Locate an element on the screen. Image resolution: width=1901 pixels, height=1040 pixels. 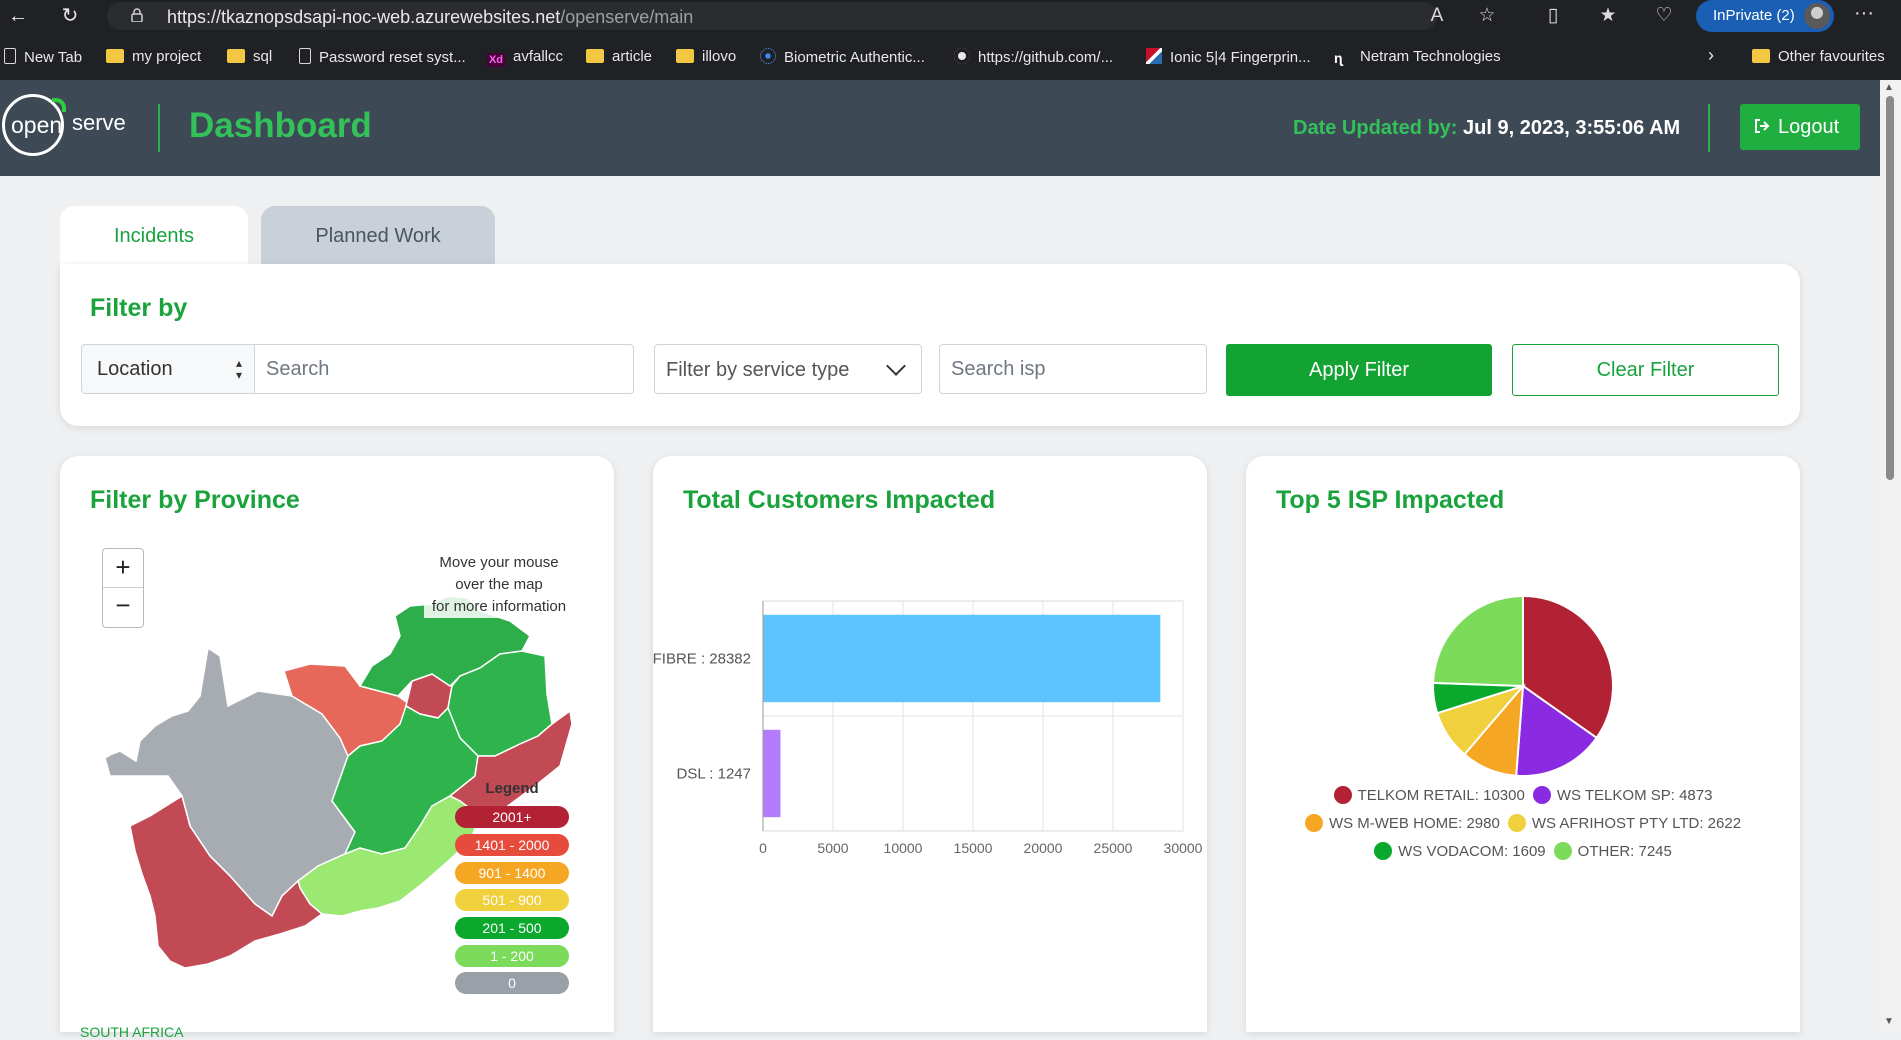
search-input is located at coordinates (444, 369).